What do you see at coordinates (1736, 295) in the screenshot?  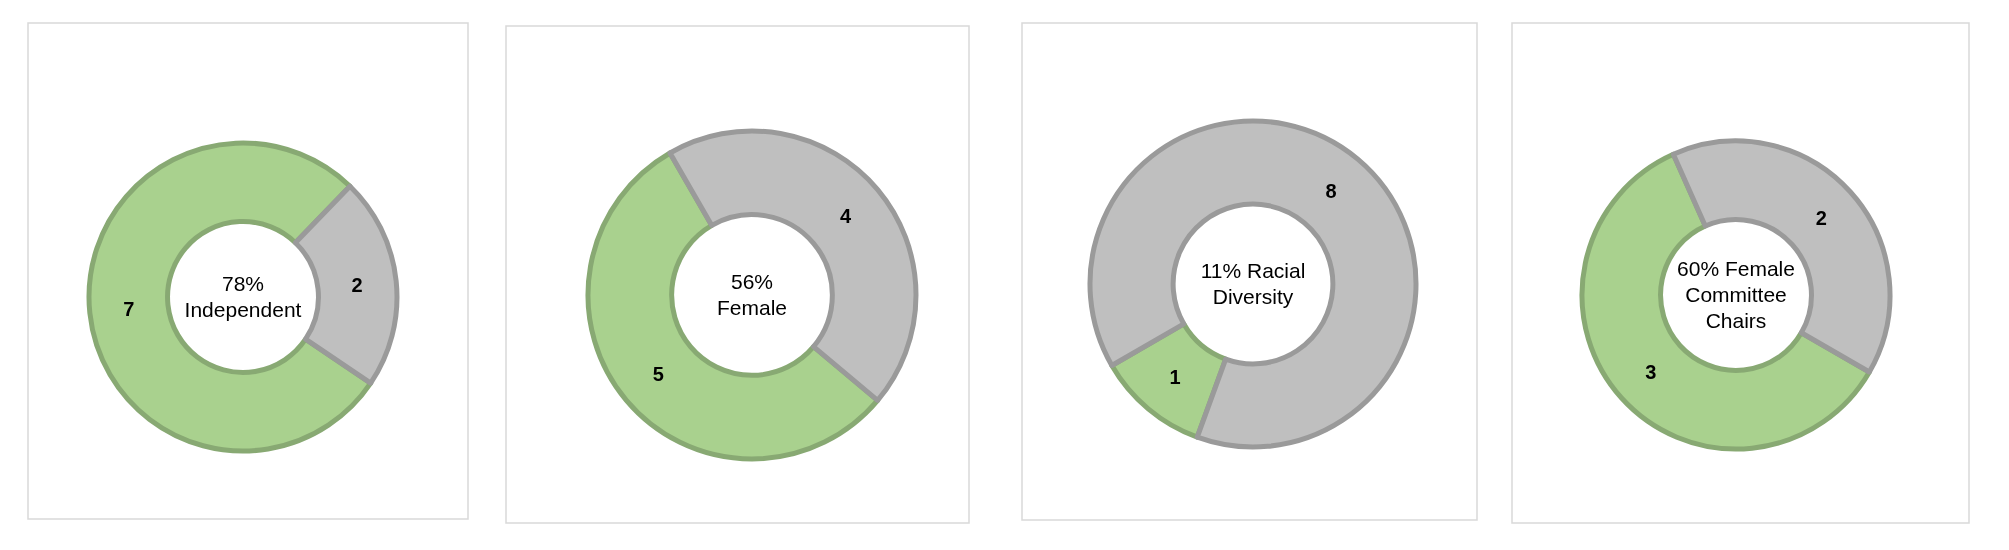 I see `text: 60% Female Committee Chairs` at bounding box center [1736, 295].